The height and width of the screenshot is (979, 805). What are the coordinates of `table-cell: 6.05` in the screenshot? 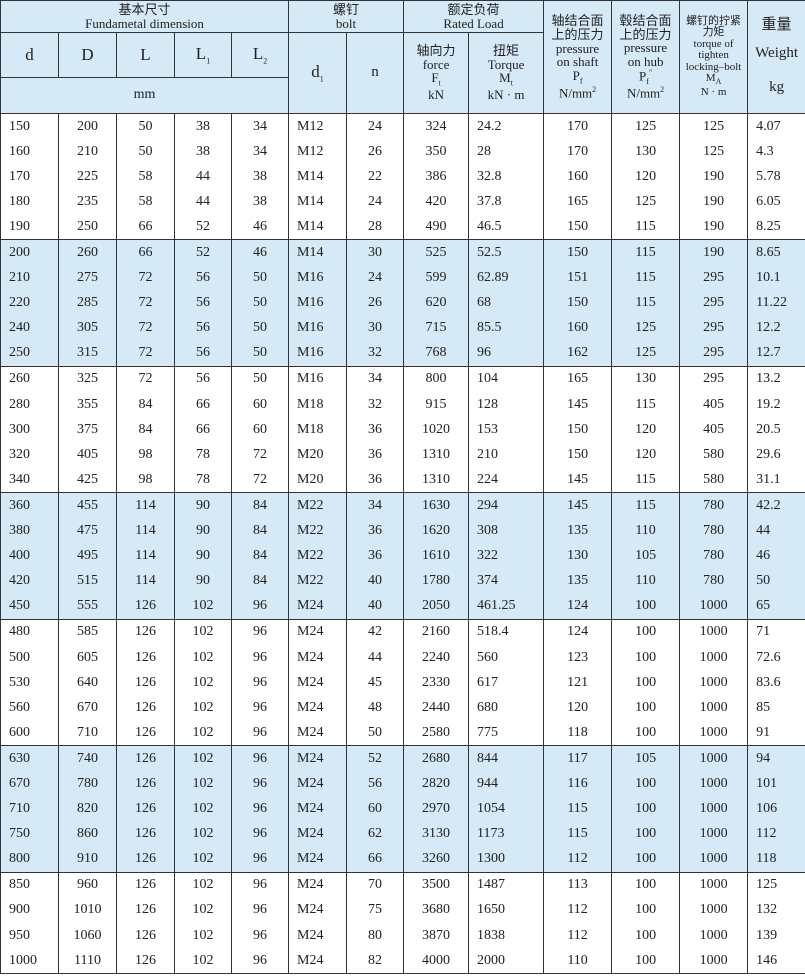 It's located at (776, 202).